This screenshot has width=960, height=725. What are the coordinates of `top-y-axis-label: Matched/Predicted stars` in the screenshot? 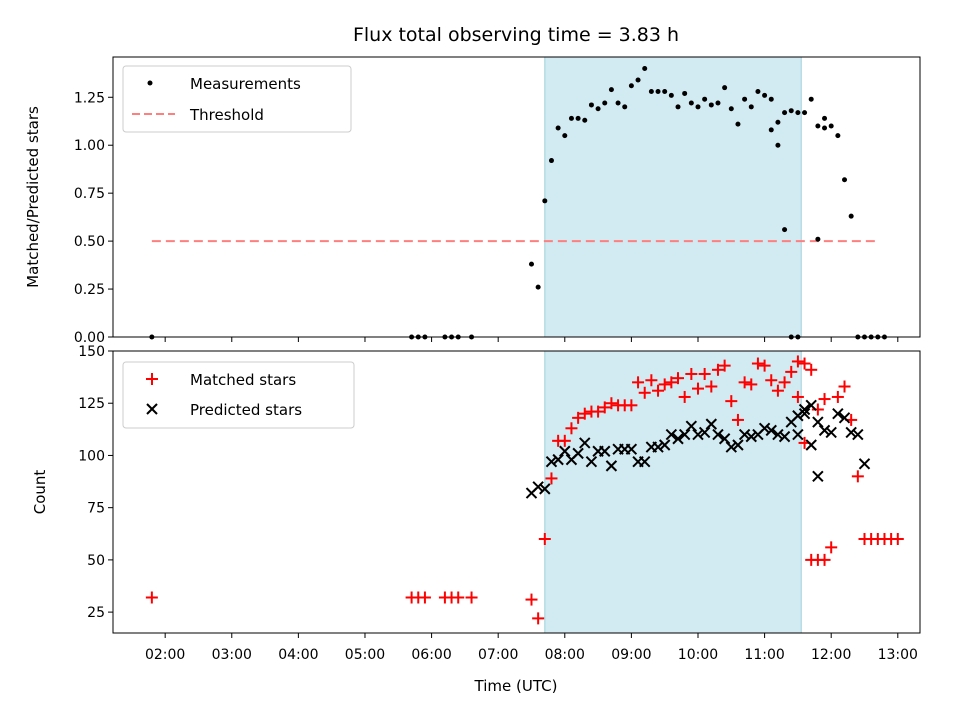 It's located at (33, 197).